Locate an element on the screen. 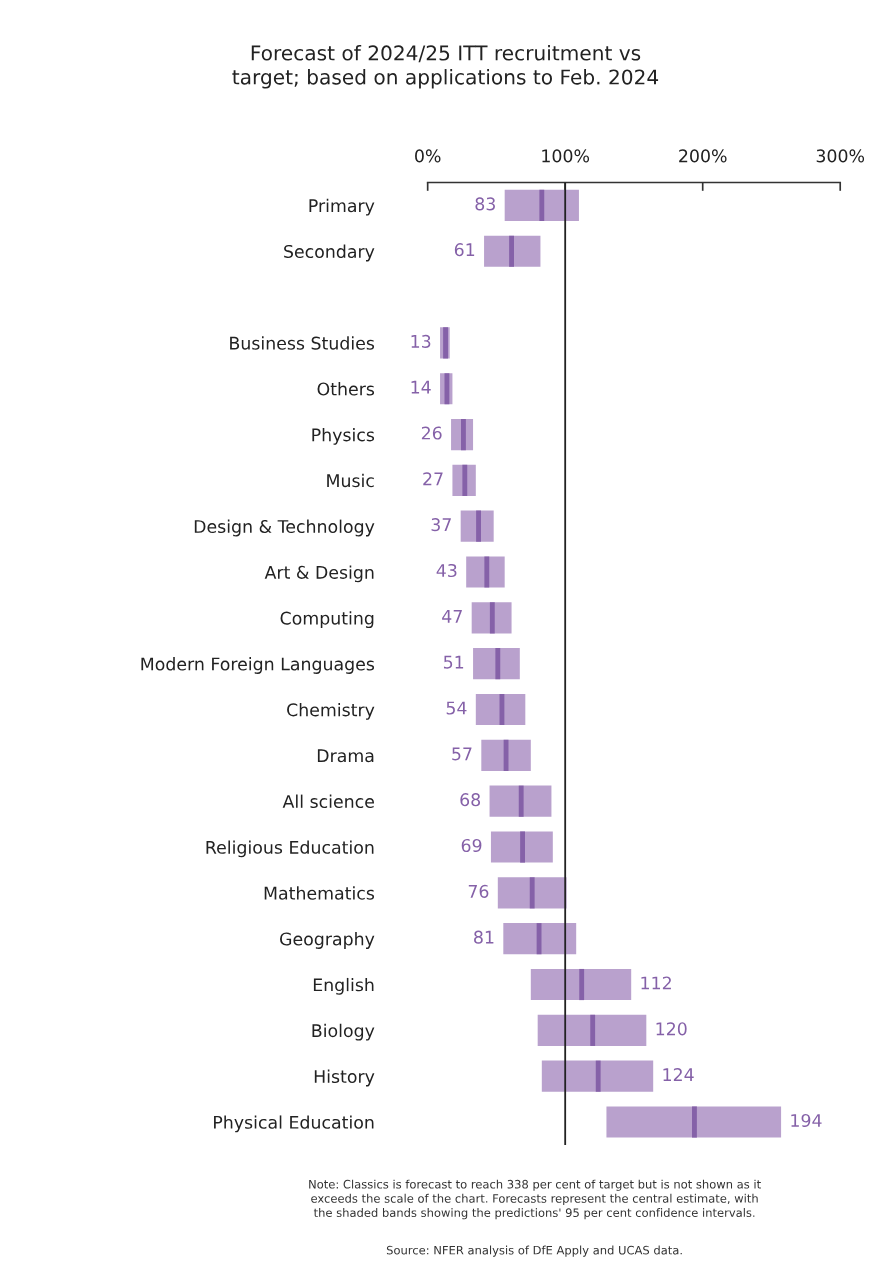 The width and height of the screenshot is (891, 1285). y-tick-label: Biology is located at coordinates (343, 1032).